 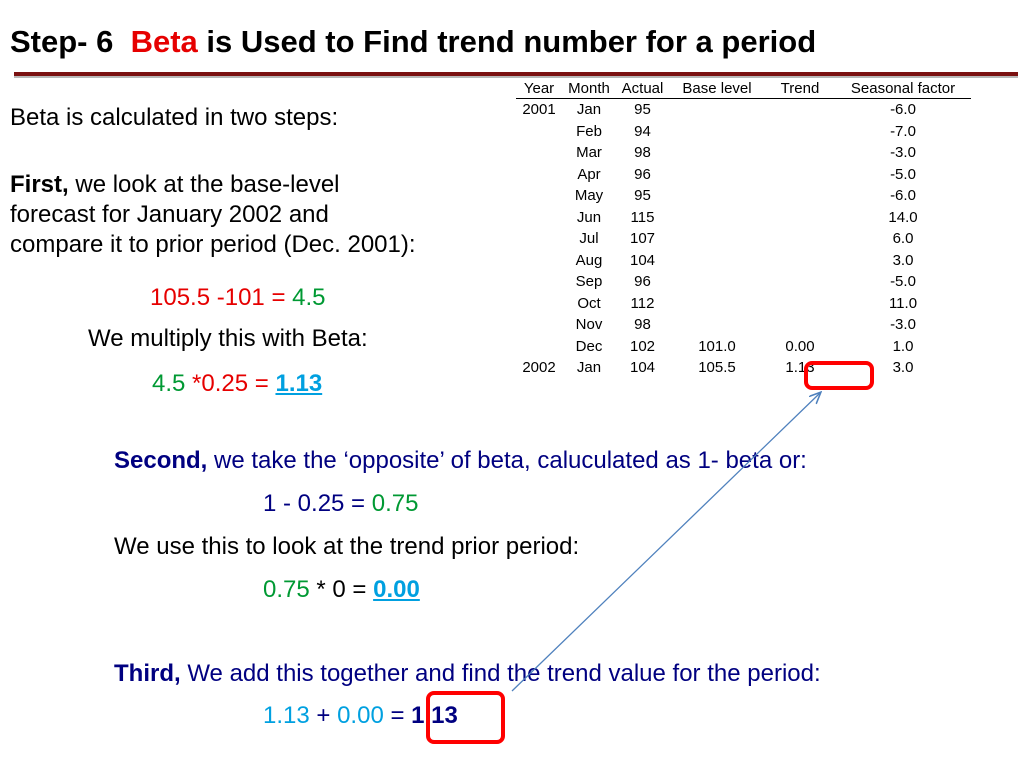 What do you see at coordinates (903, 239) in the screenshot?
I see `cell-seasonal-factor: 6.0` at bounding box center [903, 239].